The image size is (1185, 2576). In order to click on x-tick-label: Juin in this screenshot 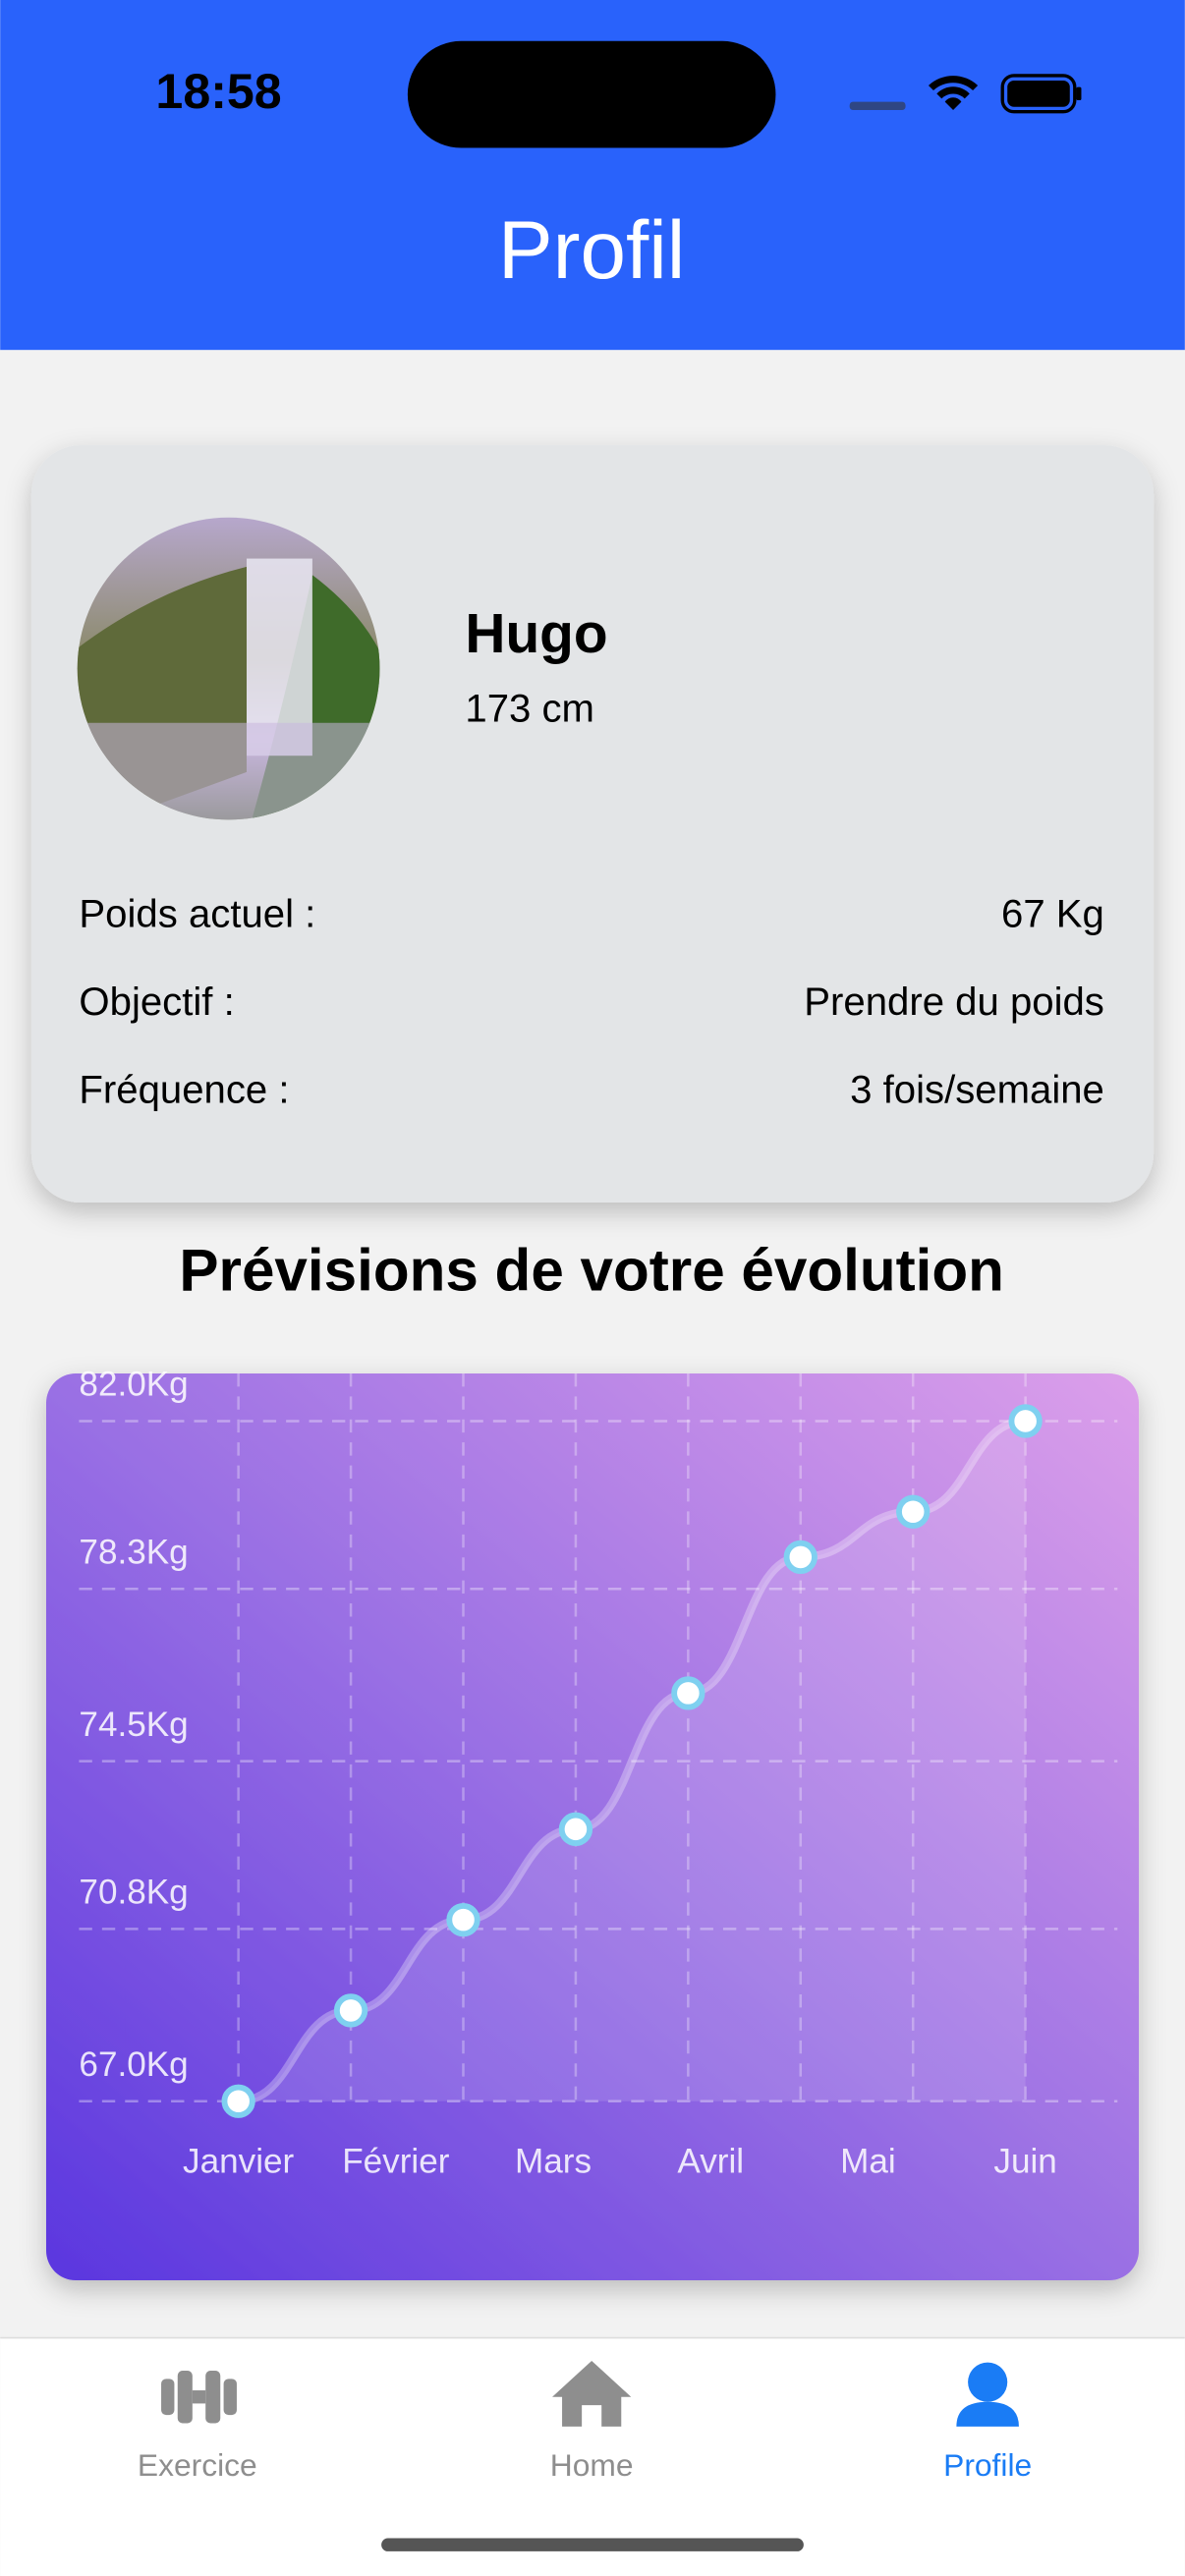, I will do `click(1025, 2162)`.